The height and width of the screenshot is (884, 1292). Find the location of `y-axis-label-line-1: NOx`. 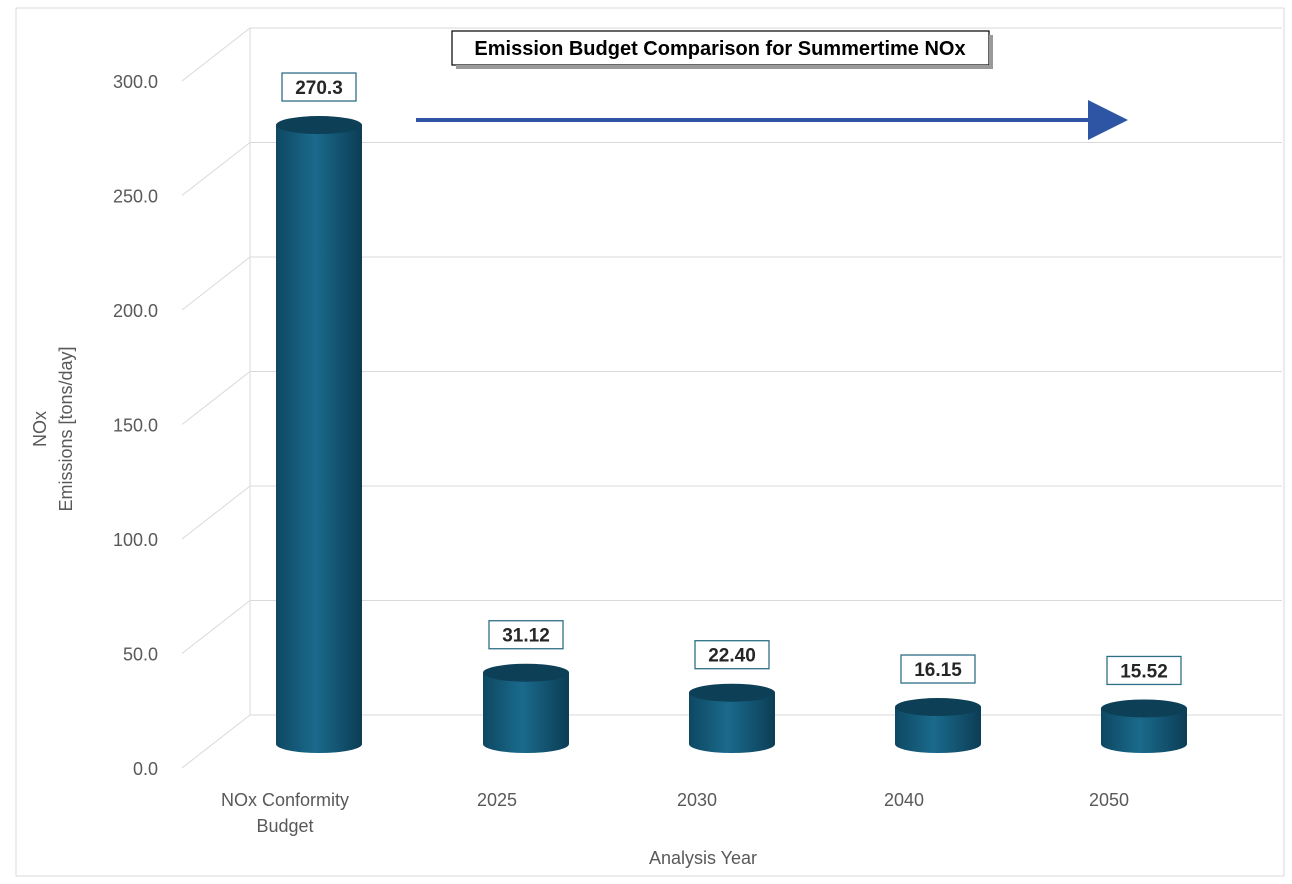

y-axis-label-line-1: NOx is located at coordinates (40, 429).